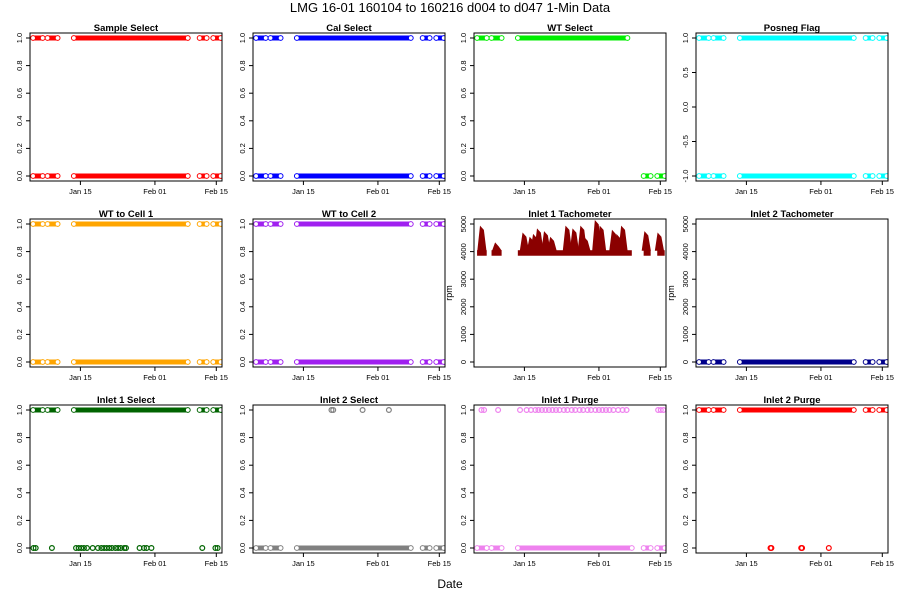 Image resolution: width=900 pixels, height=605 pixels. I want to click on tachometer-peak, so click(586, 243).